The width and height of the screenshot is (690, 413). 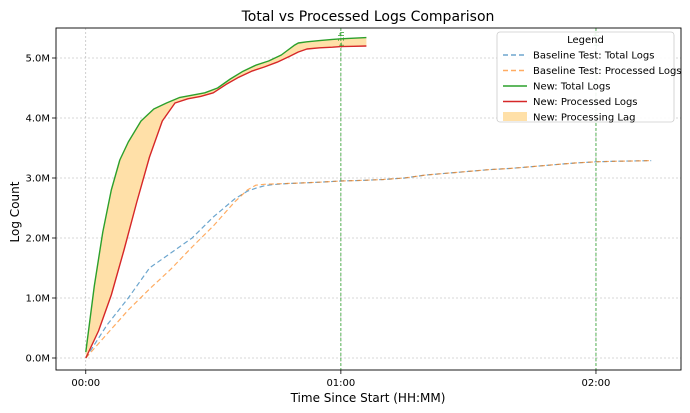 What do you see at coordinates (584, 118) in the screenshot?
I see `legend-label: New: Processing Lag` at bounding box center [584, 118].